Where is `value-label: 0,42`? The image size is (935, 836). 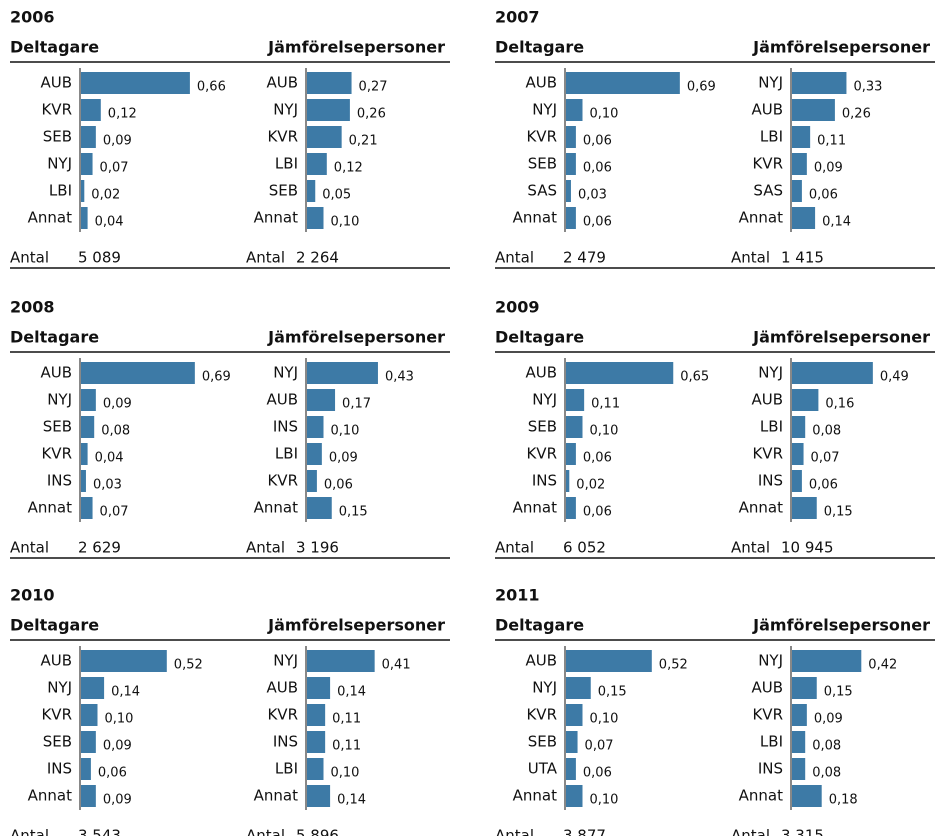 value-label: 0,42 is located at coordinates (882, 665).